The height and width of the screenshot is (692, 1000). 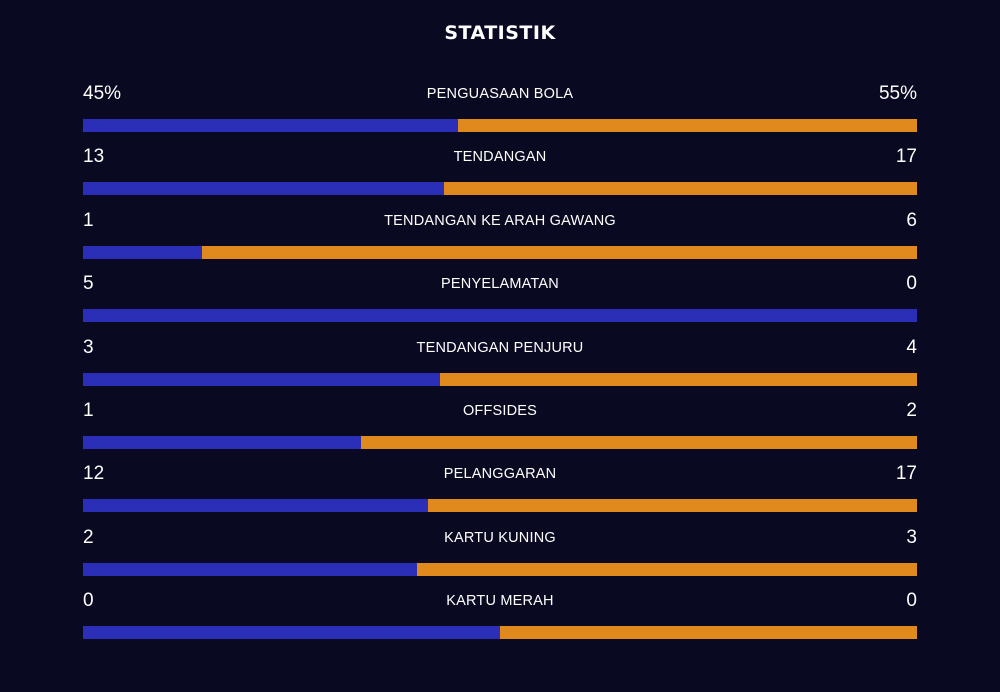 What do you see at coordinates (88, 537) in the screenshot?
I see `home-value: 2` at bounding box center [88, 537].